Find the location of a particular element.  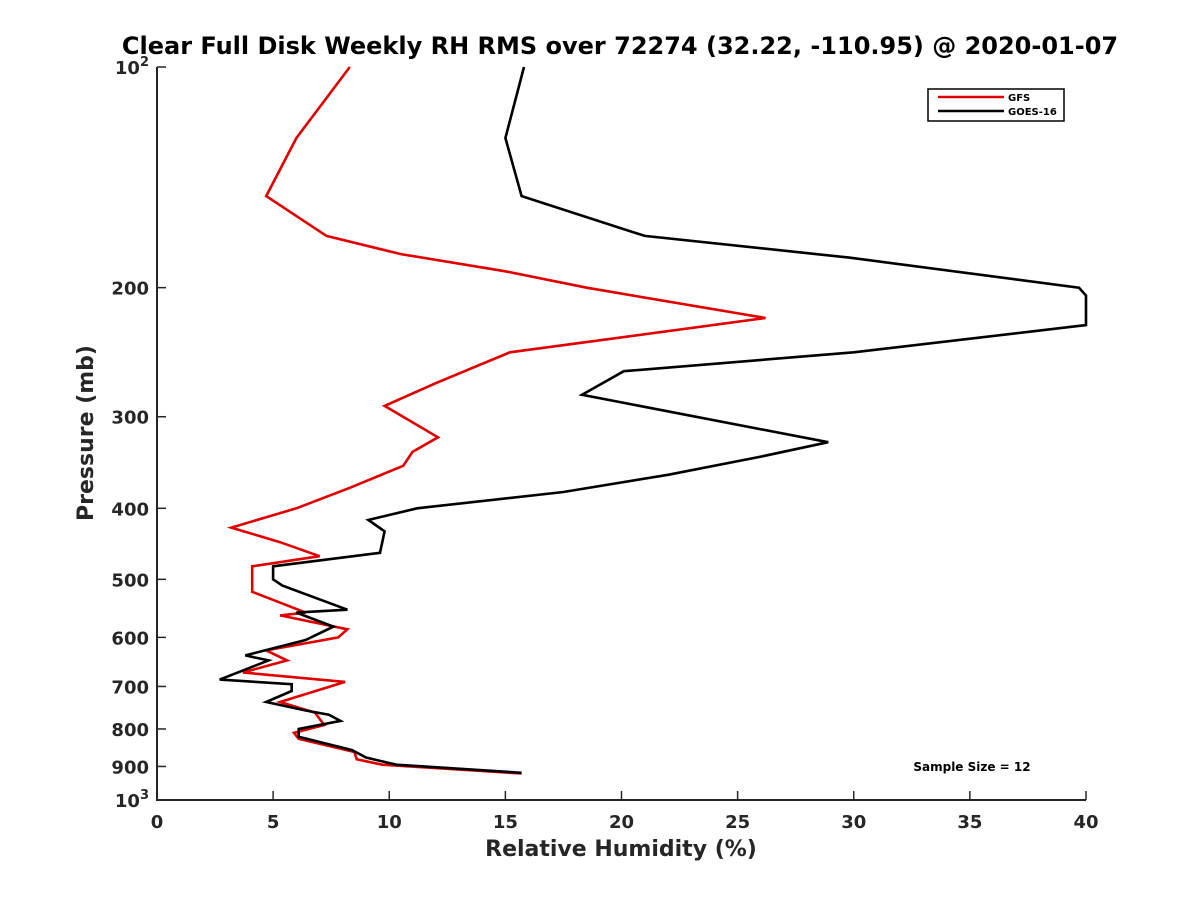

x-axis-label: Relative Humidity (%) is located at coordinates (621, 849).